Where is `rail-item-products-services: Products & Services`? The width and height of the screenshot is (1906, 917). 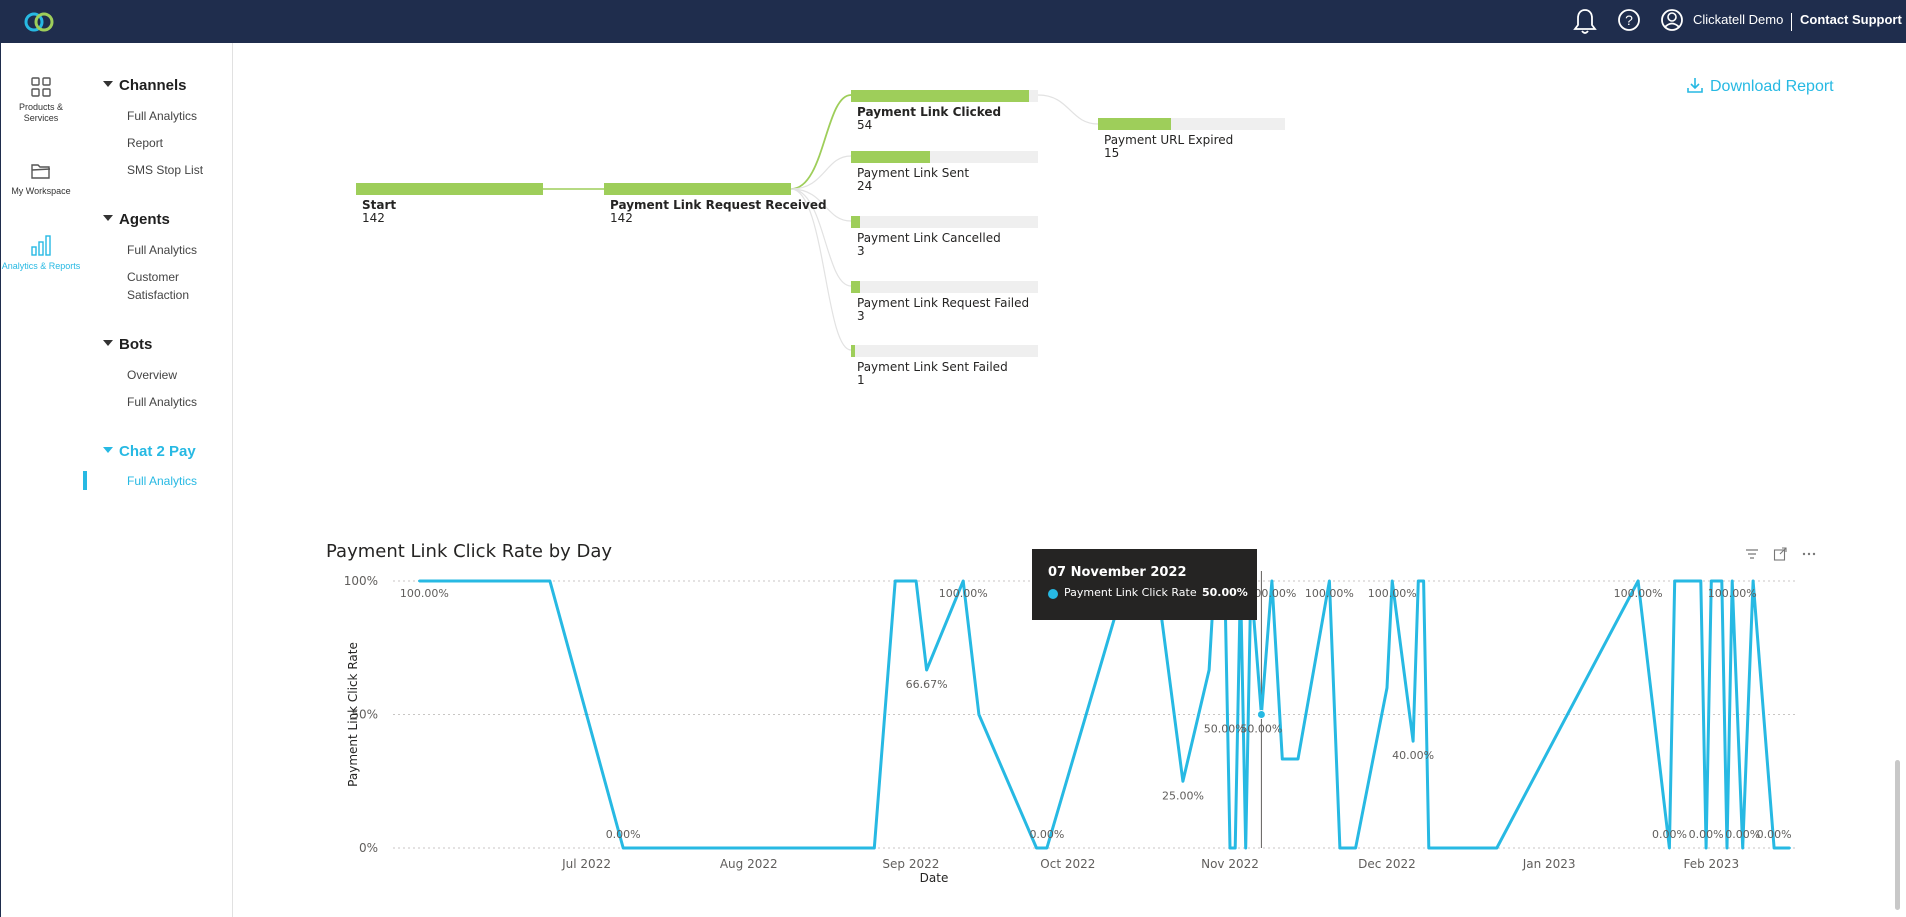
rail-item-products-services: Products & Services is located at coordinates (41, 100).